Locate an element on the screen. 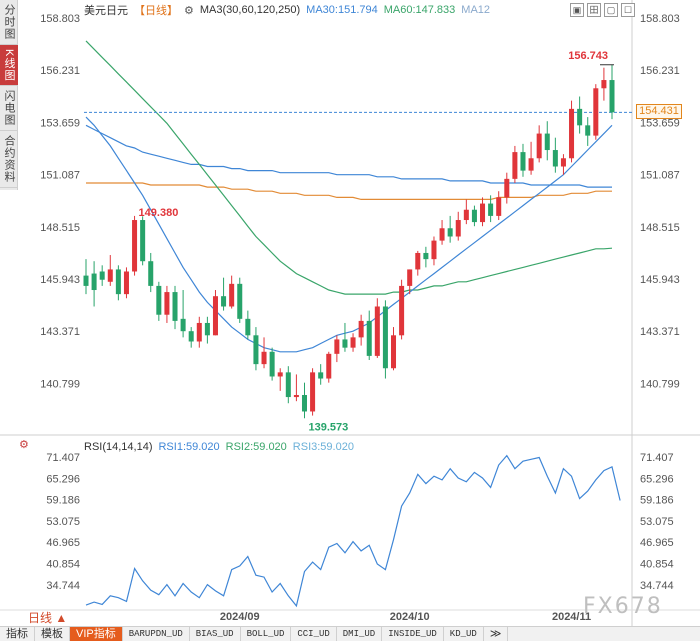 The height and width of the screenshot is (641, 700). rsi-axis-left-label: 34.744 is located at coordinates (63, 586).